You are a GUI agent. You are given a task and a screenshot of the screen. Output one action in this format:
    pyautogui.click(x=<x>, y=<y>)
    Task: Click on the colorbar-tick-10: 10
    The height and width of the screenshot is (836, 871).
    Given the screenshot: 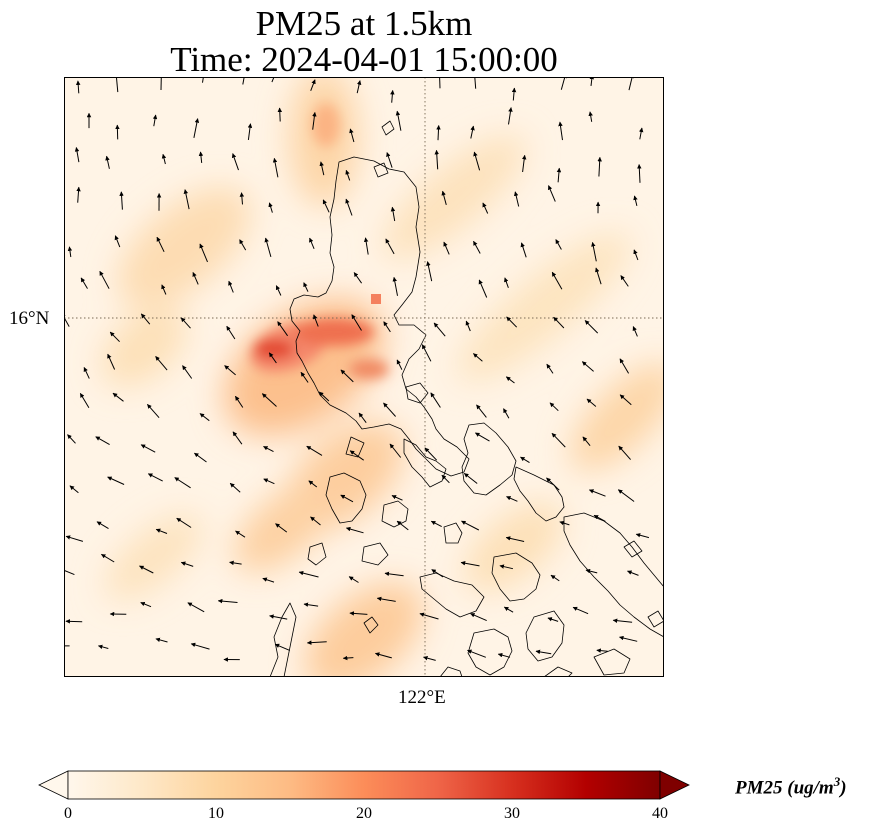 What is the action you would take?
    pyautogui.click(x=216, y=813)
    